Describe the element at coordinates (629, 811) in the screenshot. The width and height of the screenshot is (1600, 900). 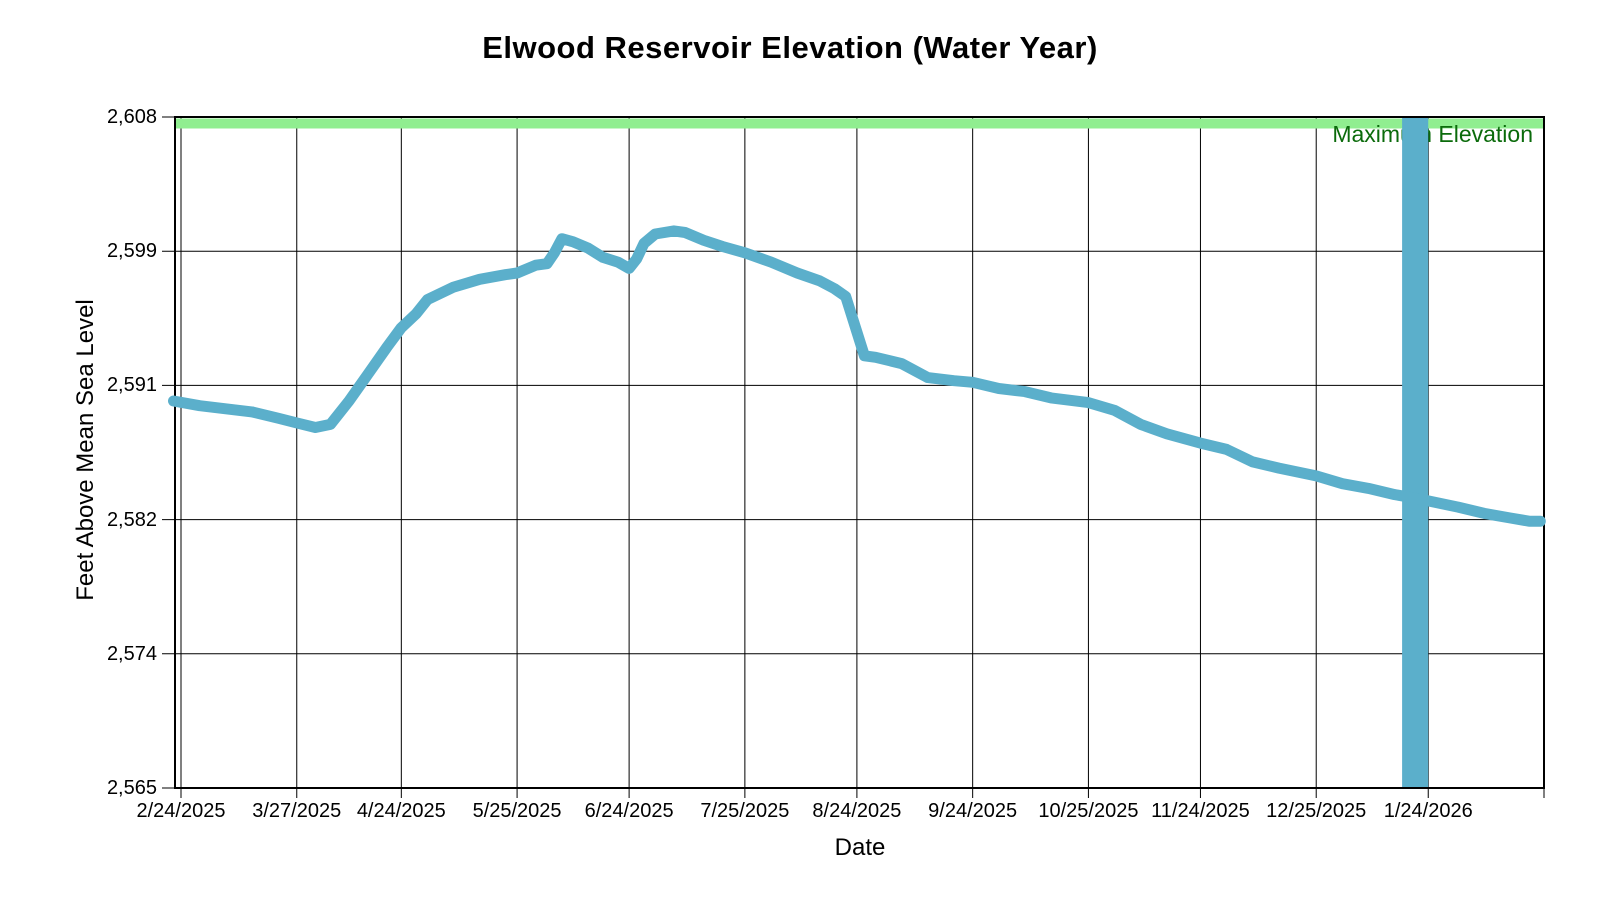
I see `x-tick-label: 6/24/2025` at that location.